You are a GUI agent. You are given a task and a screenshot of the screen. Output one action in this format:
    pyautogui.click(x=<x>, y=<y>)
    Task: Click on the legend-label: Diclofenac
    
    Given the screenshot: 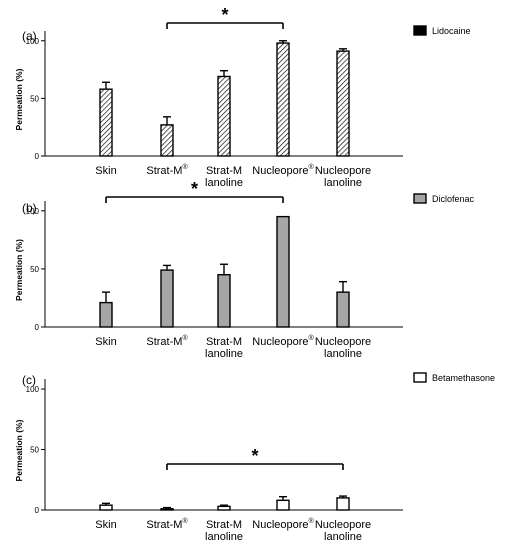 What is the action you would take?
    pyautogui.click(x=453, y=199)
    